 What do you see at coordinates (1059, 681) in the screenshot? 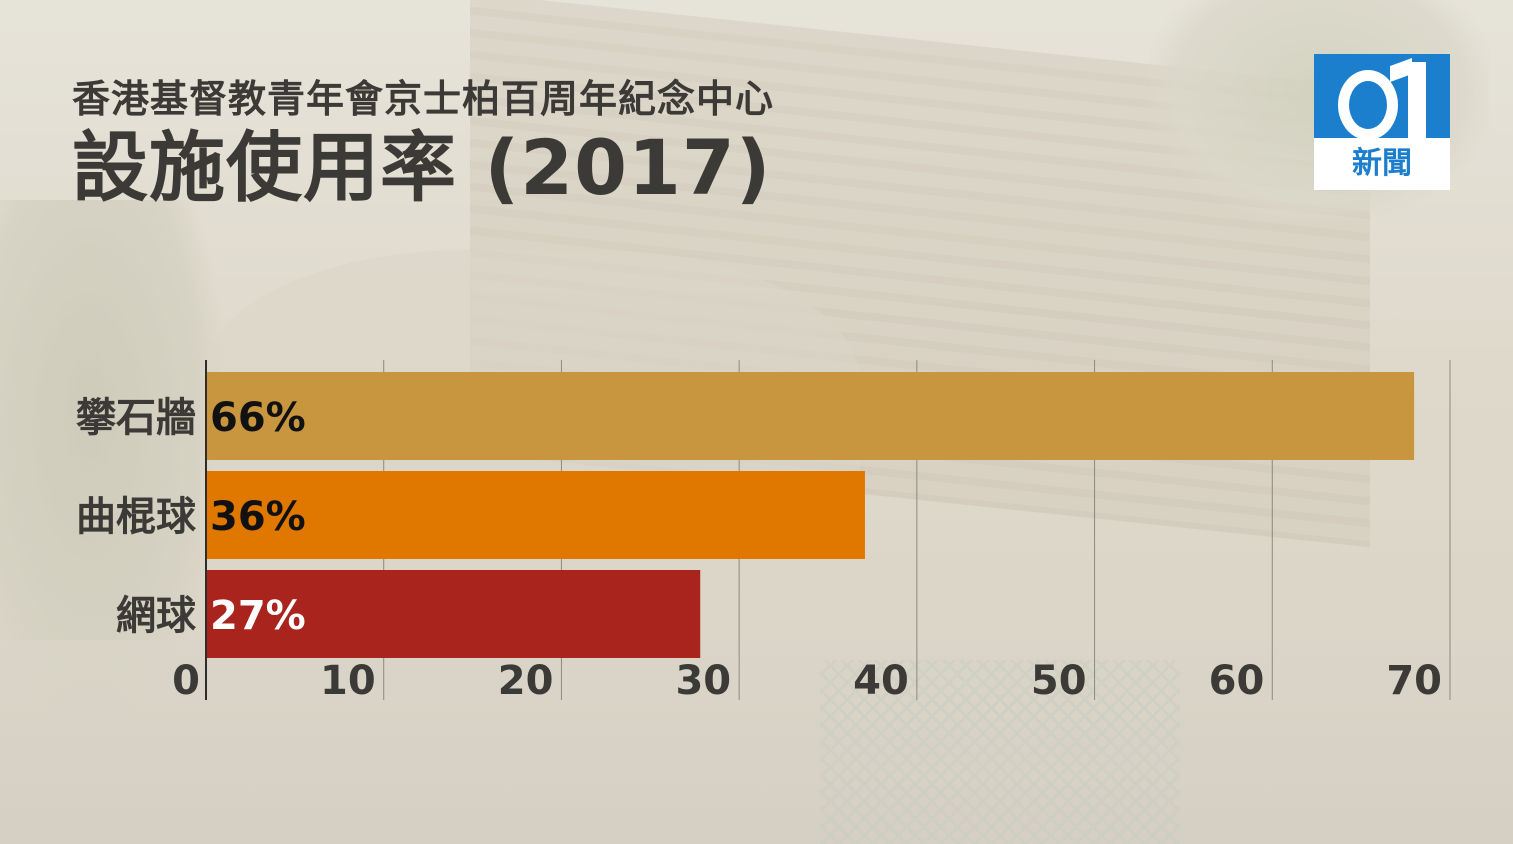
I see `x-tick-label: 50` at bounding box center [1059, 681].